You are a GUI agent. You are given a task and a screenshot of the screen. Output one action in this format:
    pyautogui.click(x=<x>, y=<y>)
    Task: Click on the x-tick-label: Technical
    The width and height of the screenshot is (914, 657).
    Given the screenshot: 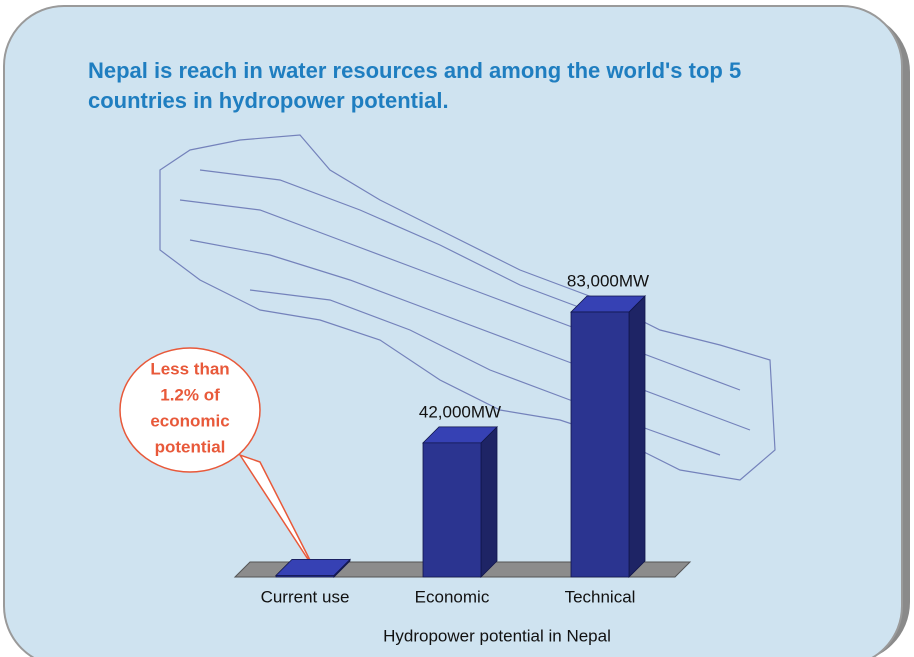 What is the action you would take?
    pyautogui.click(x=600, y=596)
    